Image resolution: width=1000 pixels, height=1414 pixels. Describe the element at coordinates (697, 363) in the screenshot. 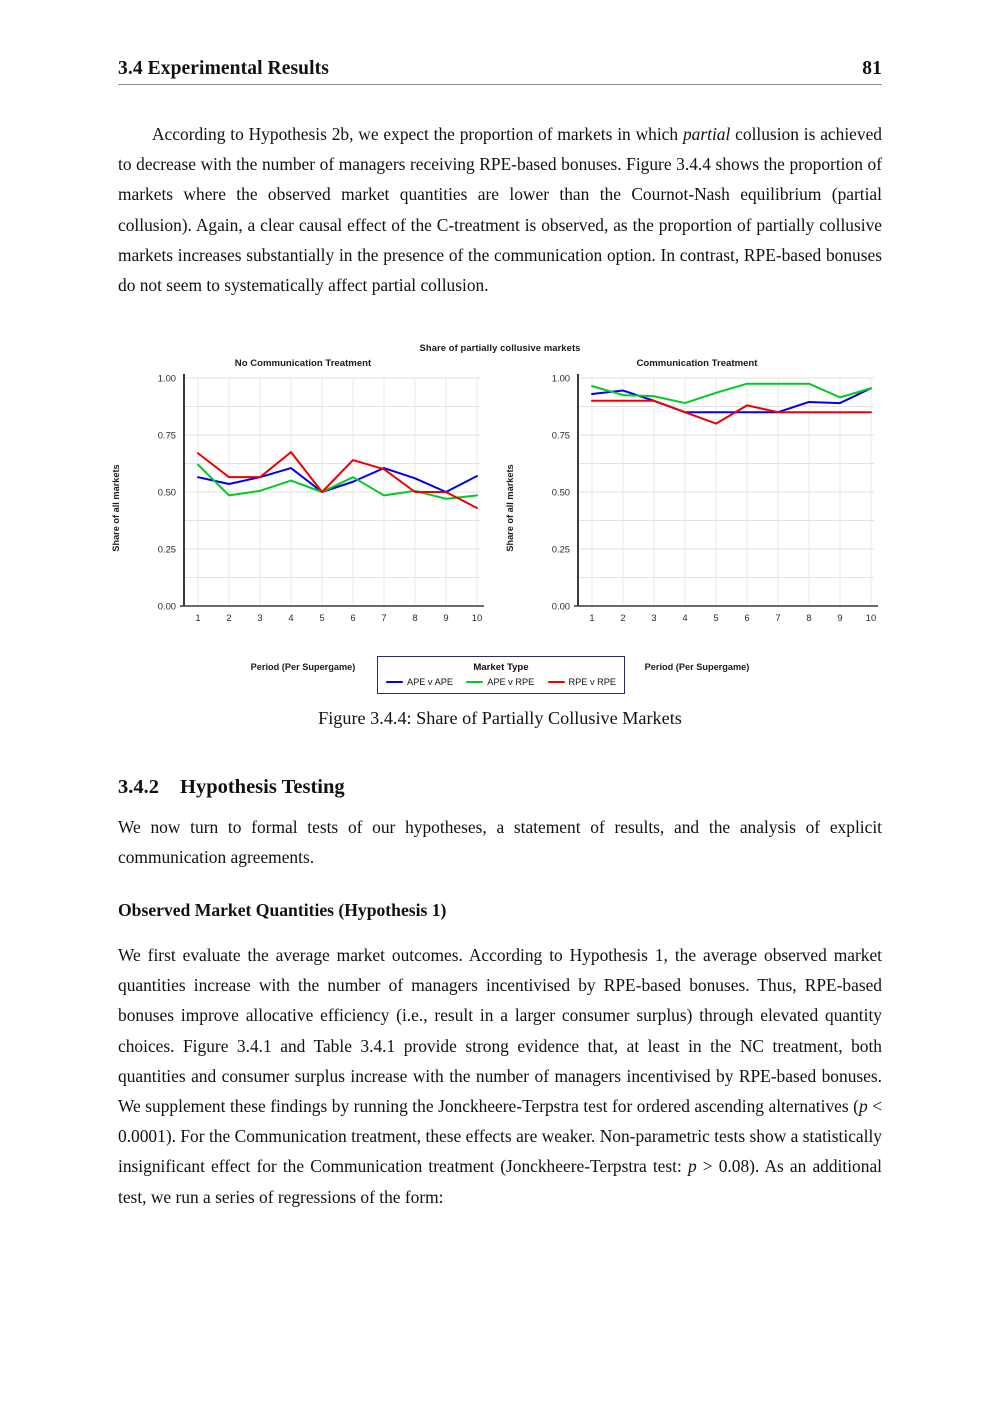

I see `panel-title-right: Communication Treatment` at that location.